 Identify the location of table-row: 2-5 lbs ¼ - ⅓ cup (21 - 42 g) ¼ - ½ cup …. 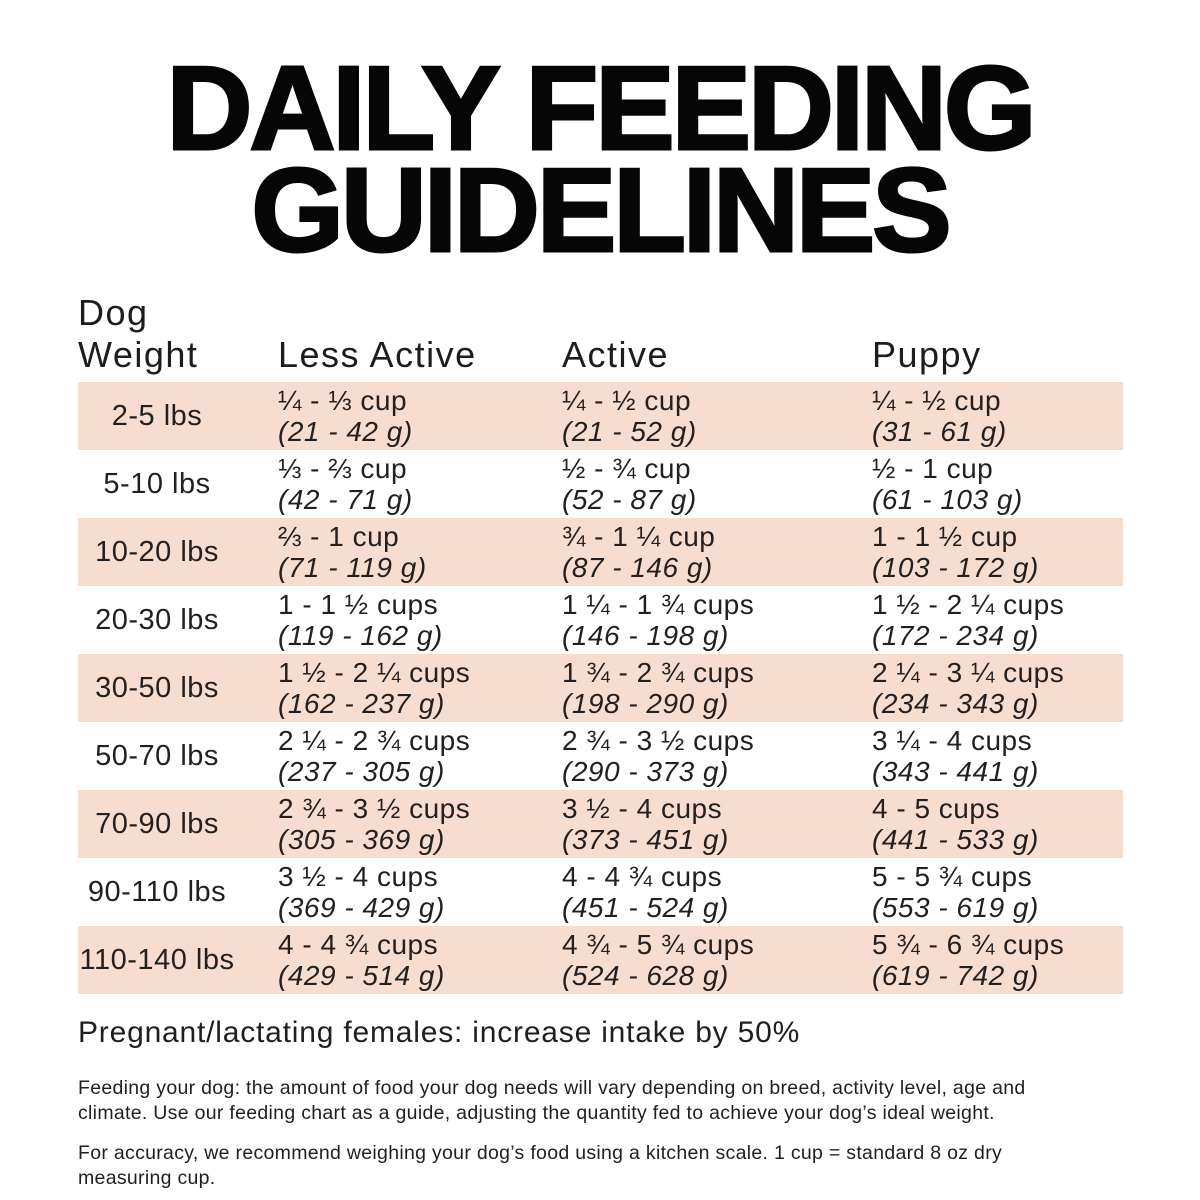
(600, 416).